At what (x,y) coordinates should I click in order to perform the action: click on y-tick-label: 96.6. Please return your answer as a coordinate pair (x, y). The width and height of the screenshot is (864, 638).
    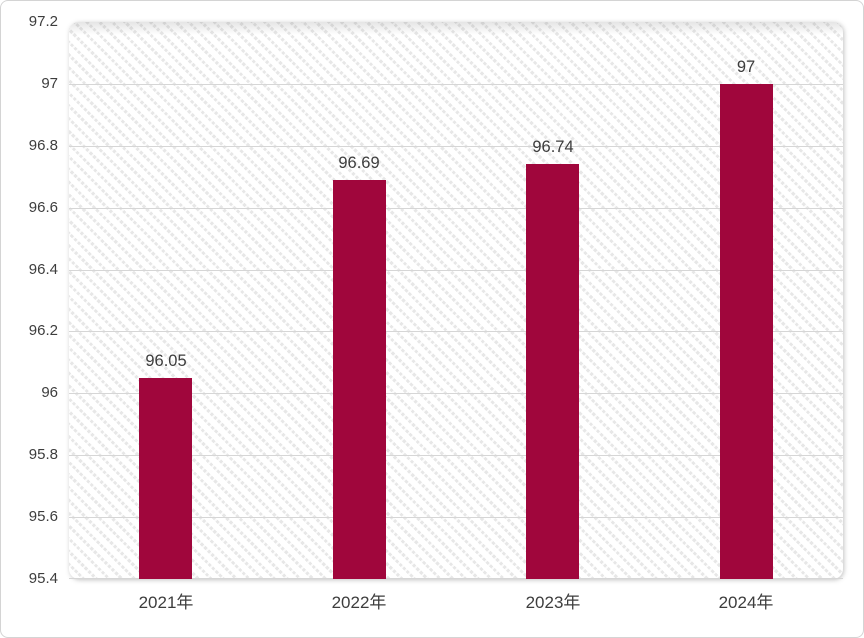
    Looking at the image, I should click on (43, 207).